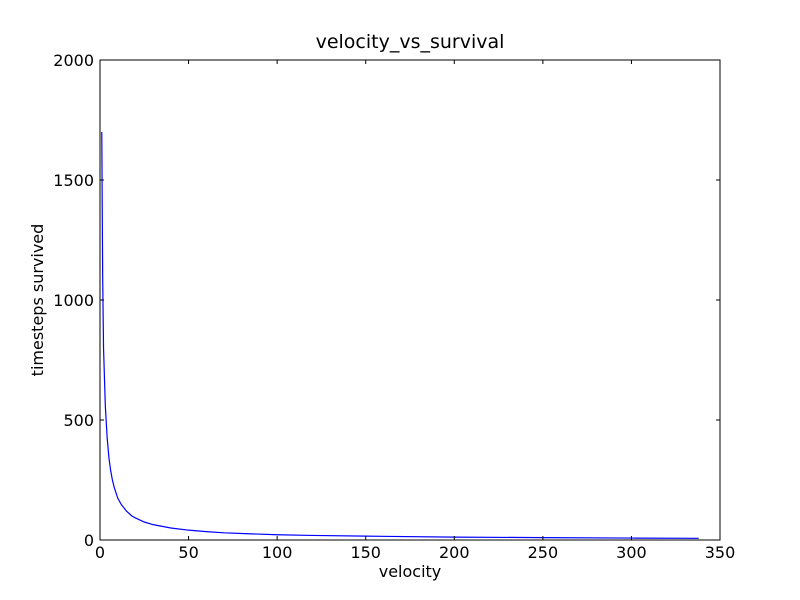 The width and height of the screenshot is (800, 600). I want to click on x-tick-label: 50, so click(188, 552).